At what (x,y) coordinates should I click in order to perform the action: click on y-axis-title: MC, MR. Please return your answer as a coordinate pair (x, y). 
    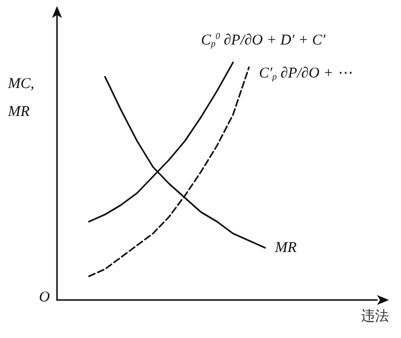
    Looking at the image, I should click on (20, 98).